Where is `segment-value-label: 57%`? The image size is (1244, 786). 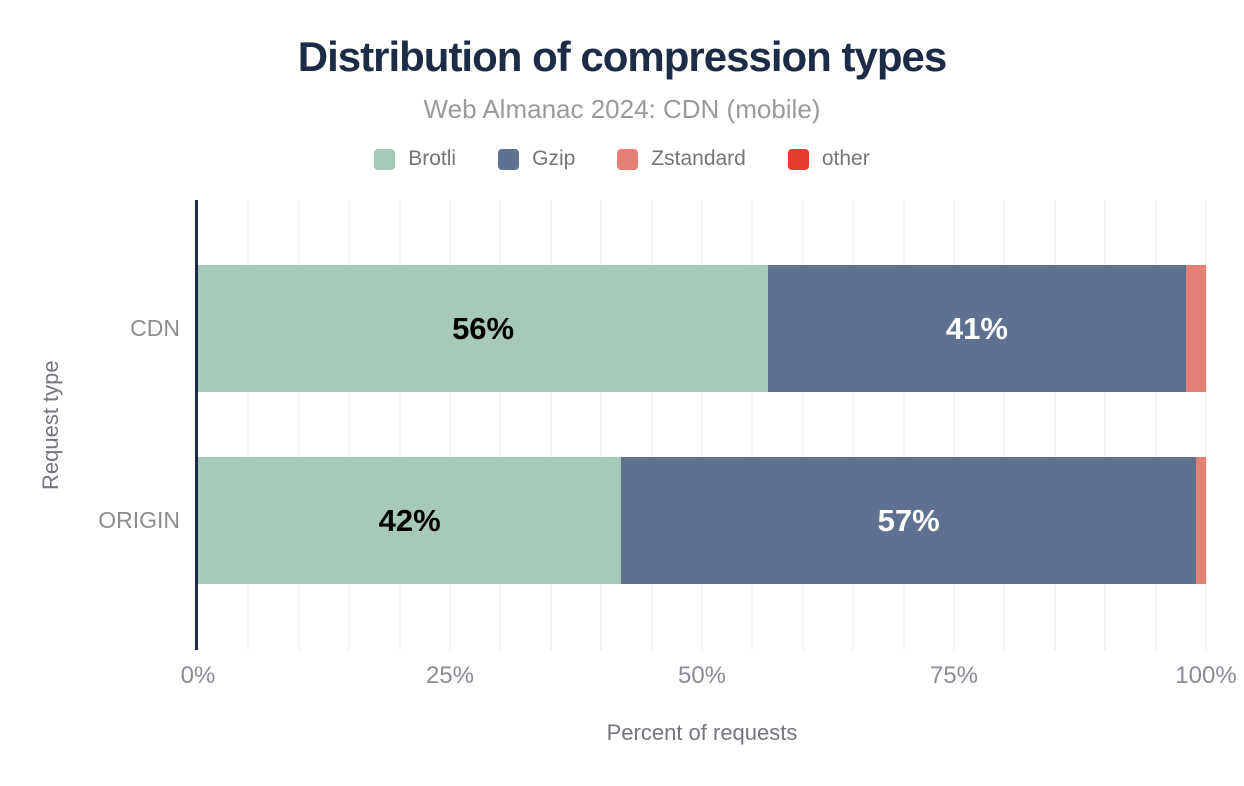 segment-value-label: 57% is located at coordinates (908, 520).